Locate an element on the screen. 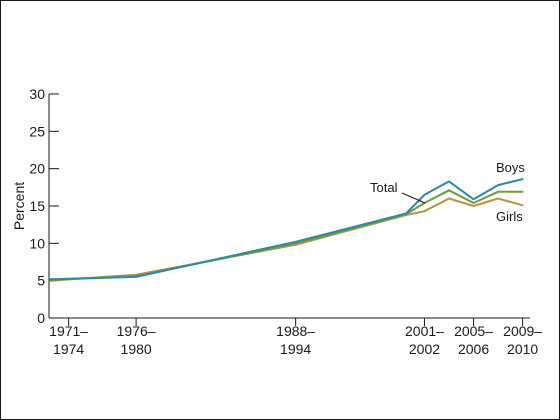 The image size is (560, 420). x-tick-label: 2005– is located at coordinates (473, 331).